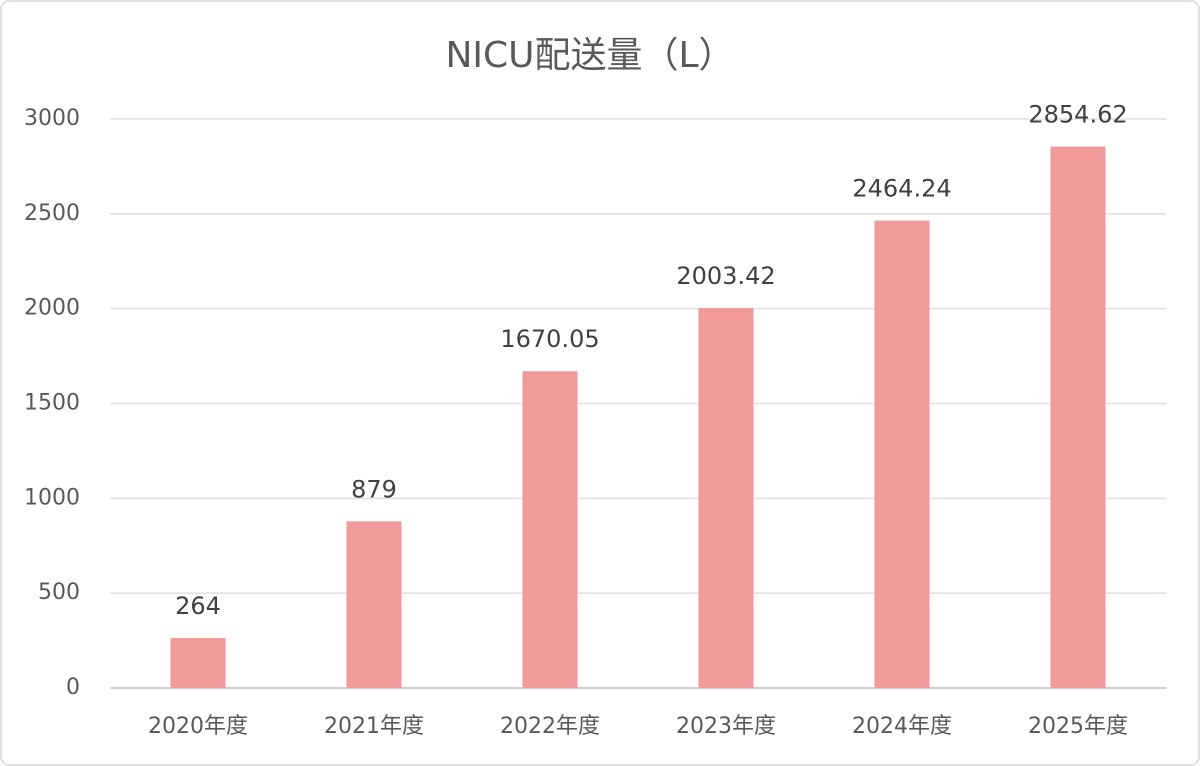 The width and height of the screenshot is (1200, 766). I want to click on x-tick-label: 2022年度, so click(550, 726).